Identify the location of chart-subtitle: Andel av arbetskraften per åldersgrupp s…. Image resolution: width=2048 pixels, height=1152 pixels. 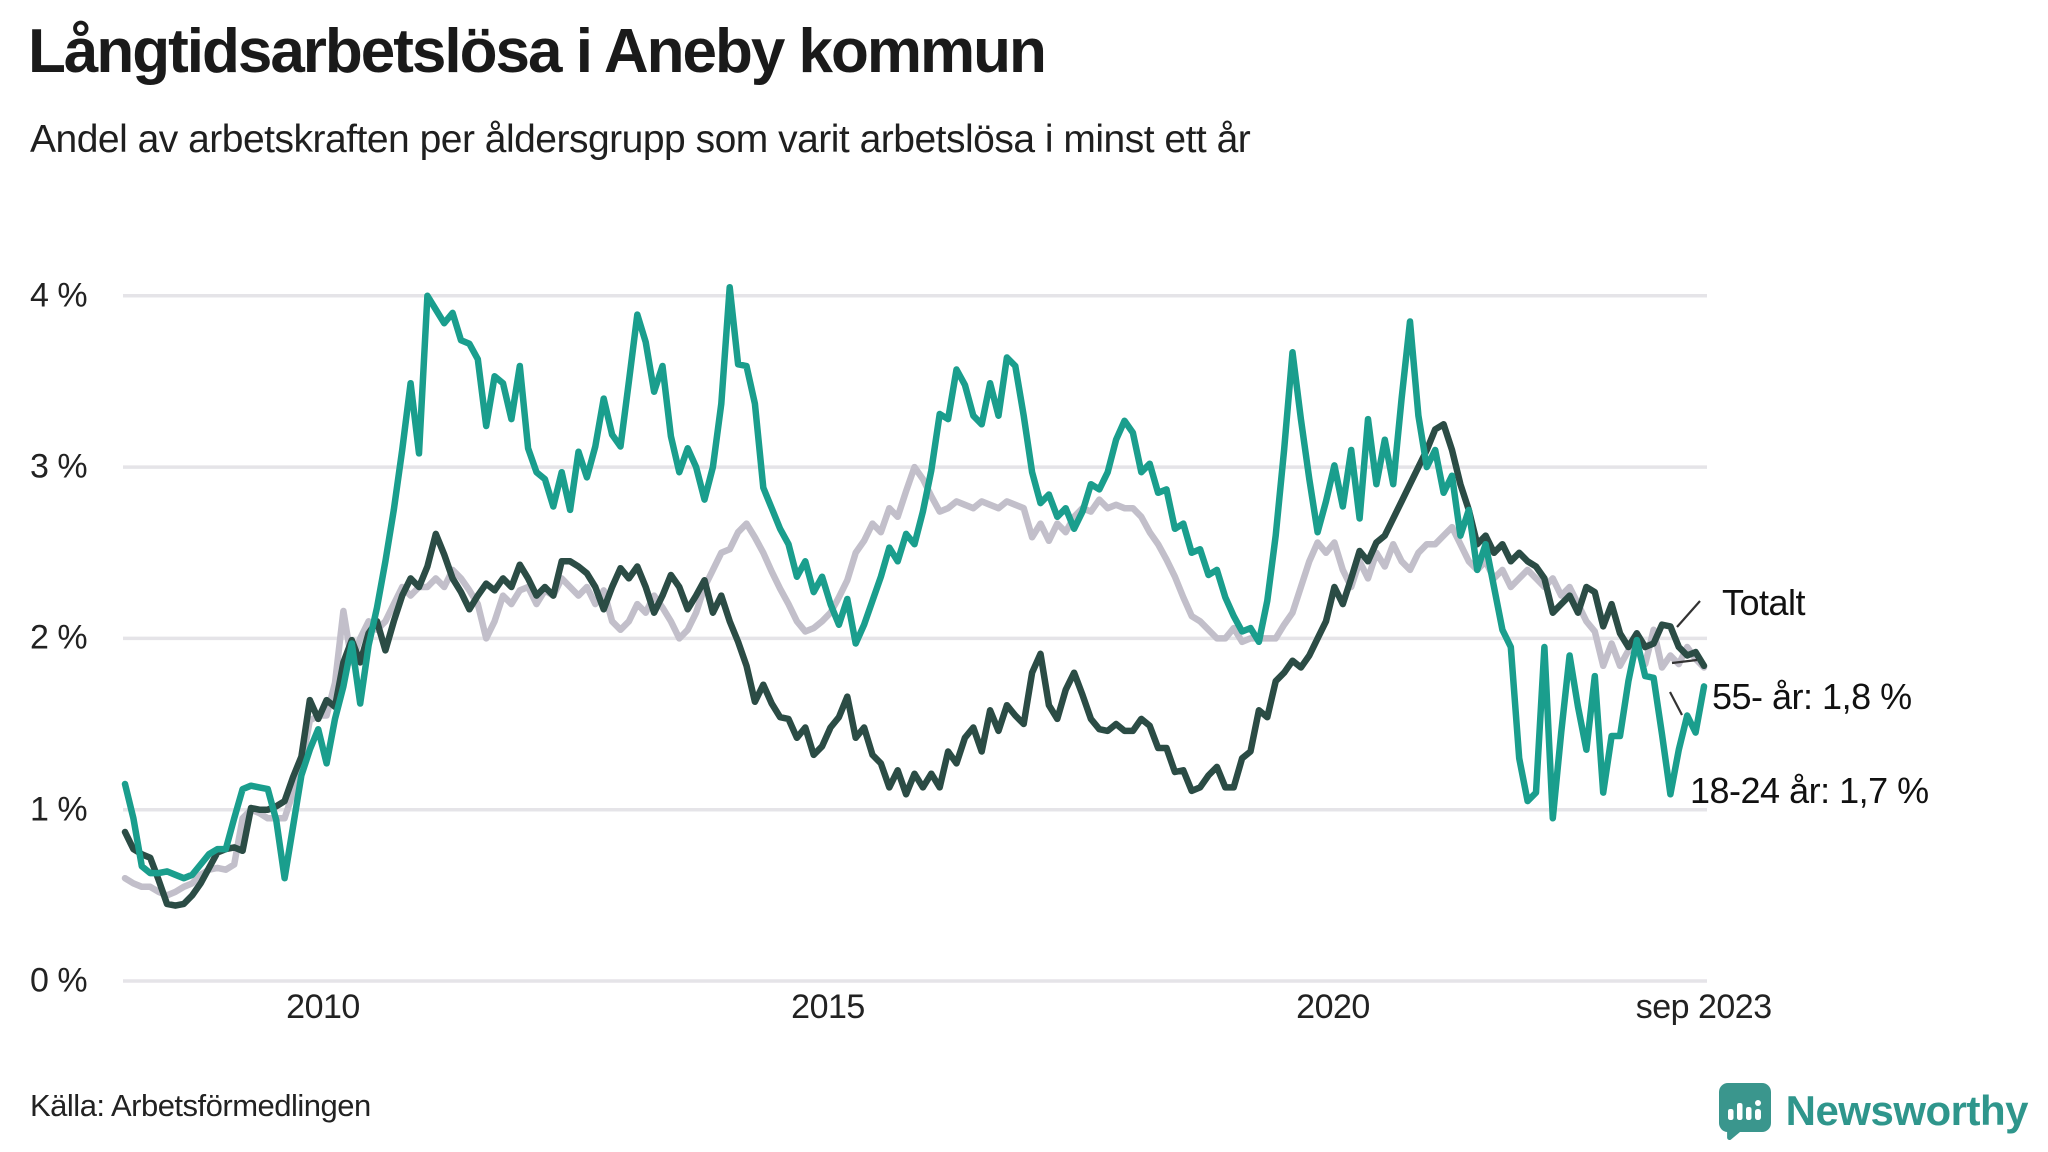
(640, 139).